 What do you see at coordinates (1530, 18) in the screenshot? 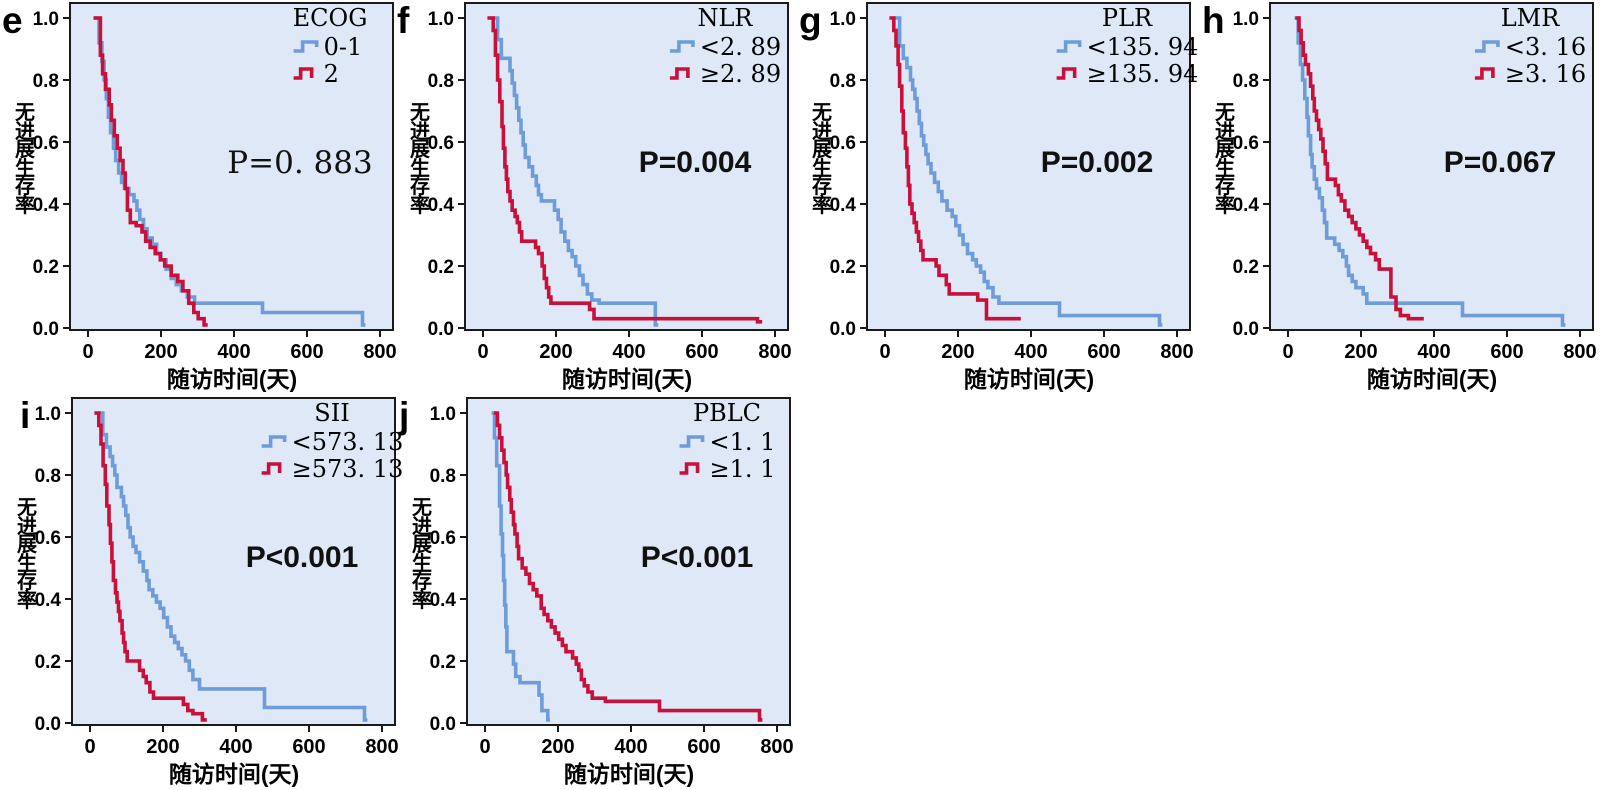
I see `legend-title: LMR` at bounding box center [1530, 18].